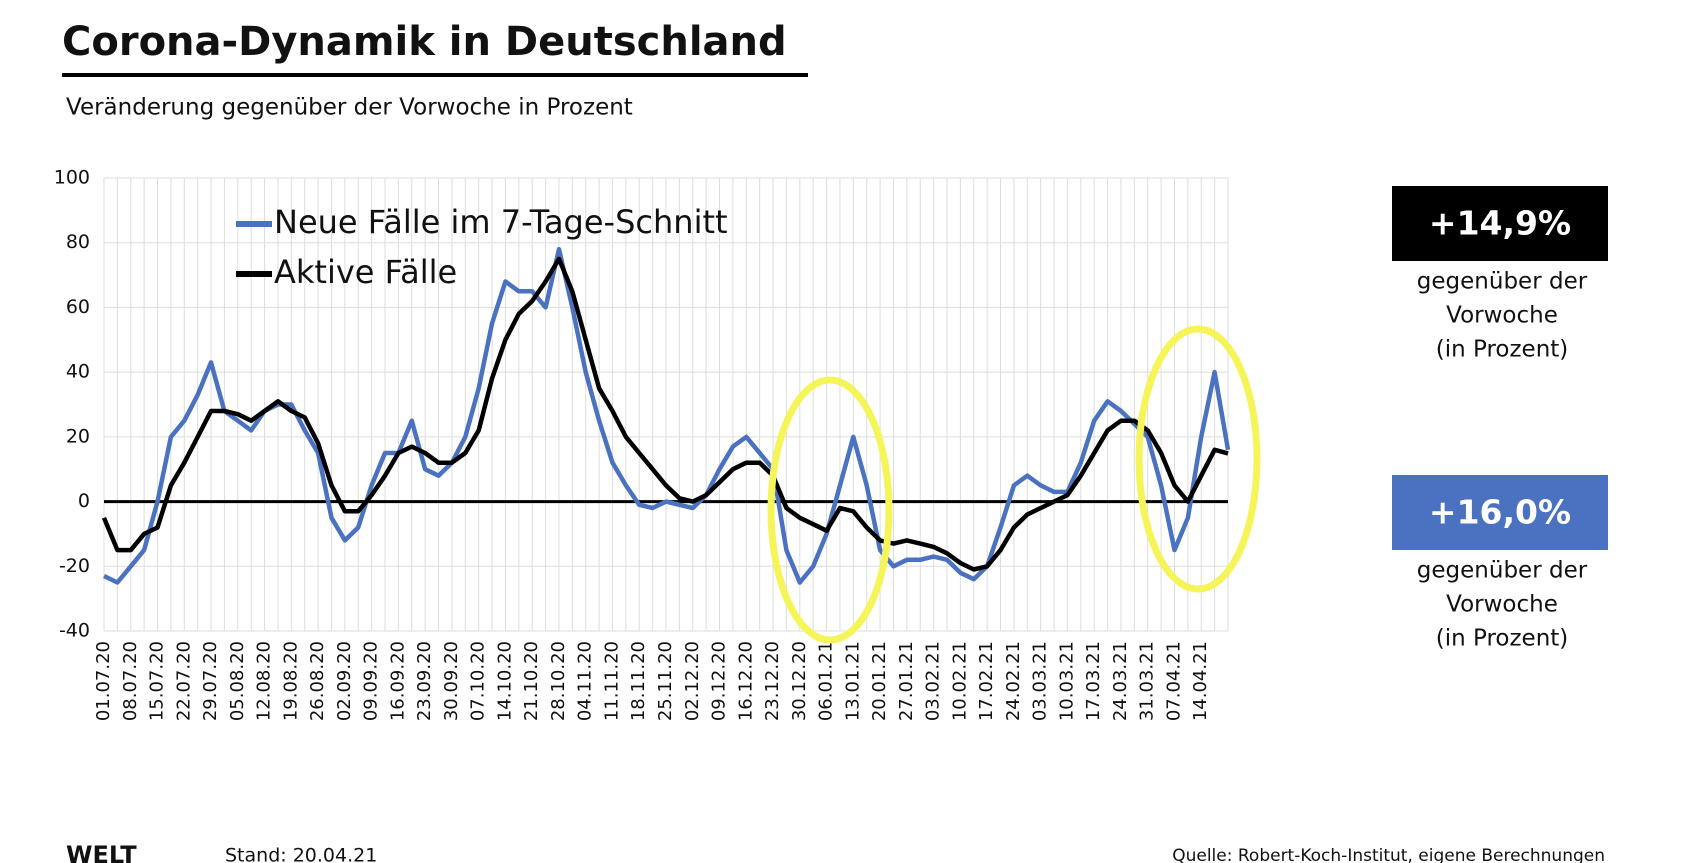  I want to click on x-tick-label: 06.01.21, so click(826, 681).